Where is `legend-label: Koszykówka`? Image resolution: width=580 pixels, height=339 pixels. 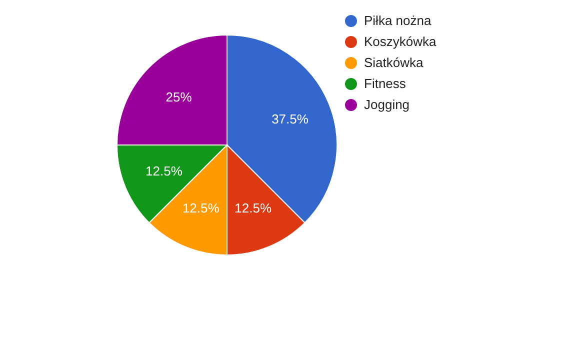
legend-label: Koszykówka is located at coordinates (400, 41).